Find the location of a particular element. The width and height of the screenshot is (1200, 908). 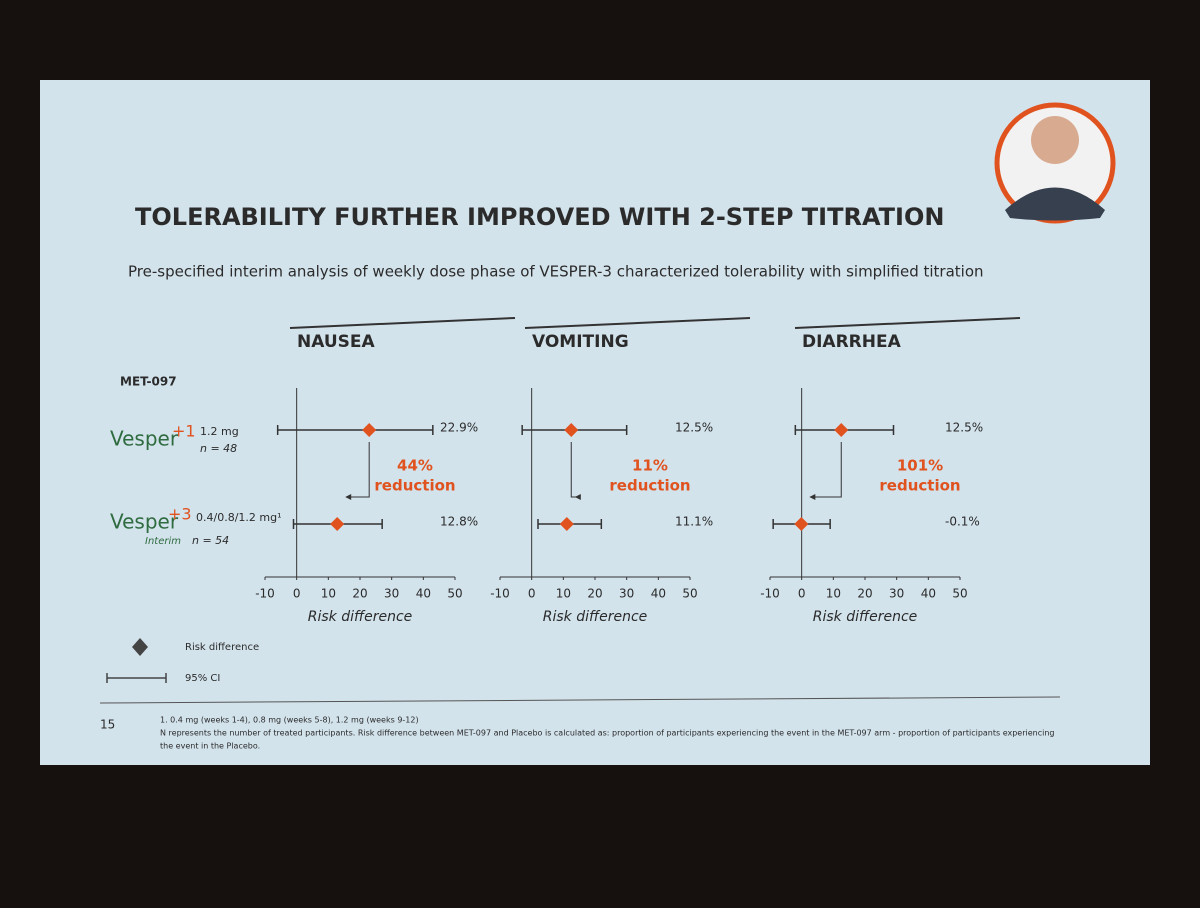

page-number: 15 is located at coordinates (107, 725).